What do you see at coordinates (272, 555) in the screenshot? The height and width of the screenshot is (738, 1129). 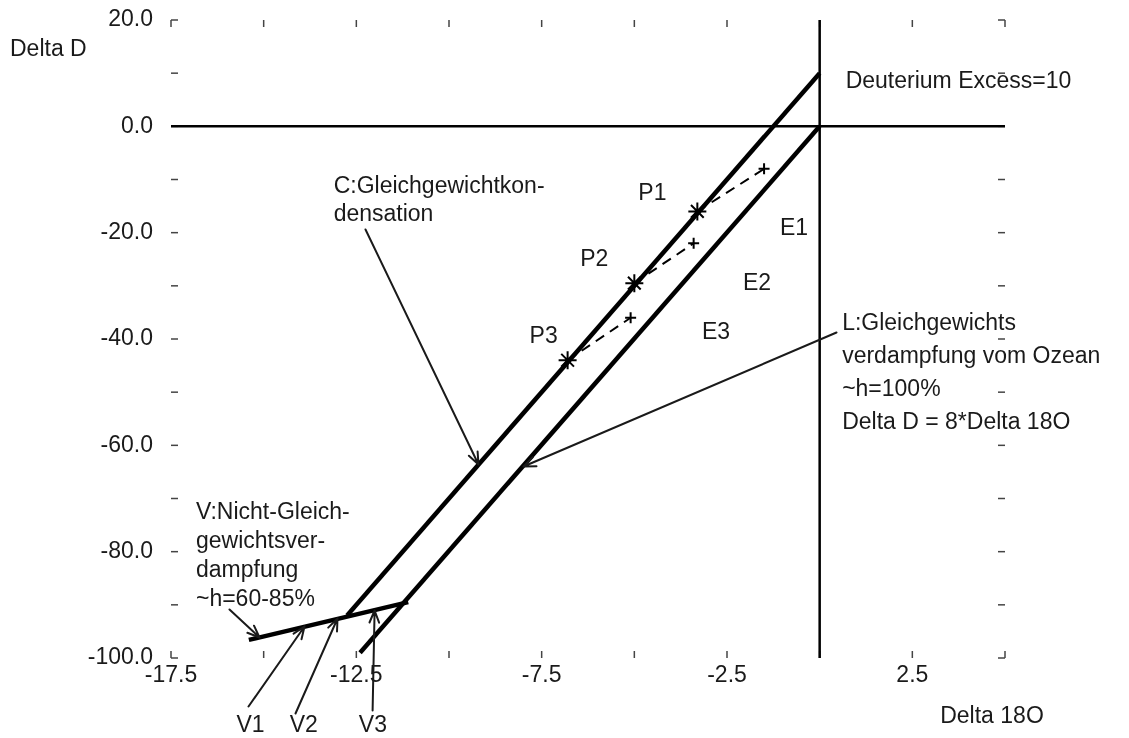 I see `annotation: V:Nicht-Gleich- gewichtsver- dampfung ~h=60-85%` at bounding box center [272, 555].